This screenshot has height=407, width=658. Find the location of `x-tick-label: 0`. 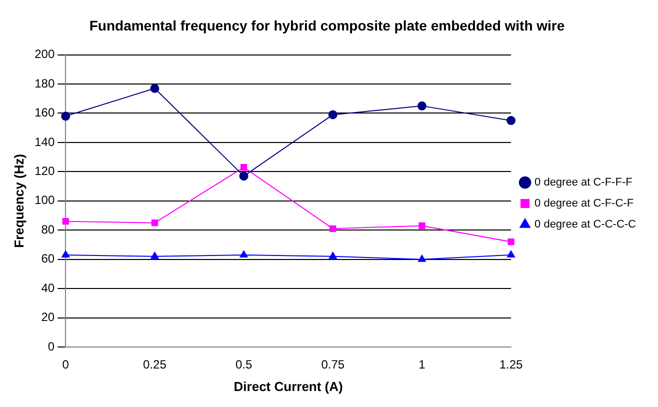

x-tick-label: 0 is located at coordinates (66, 365).